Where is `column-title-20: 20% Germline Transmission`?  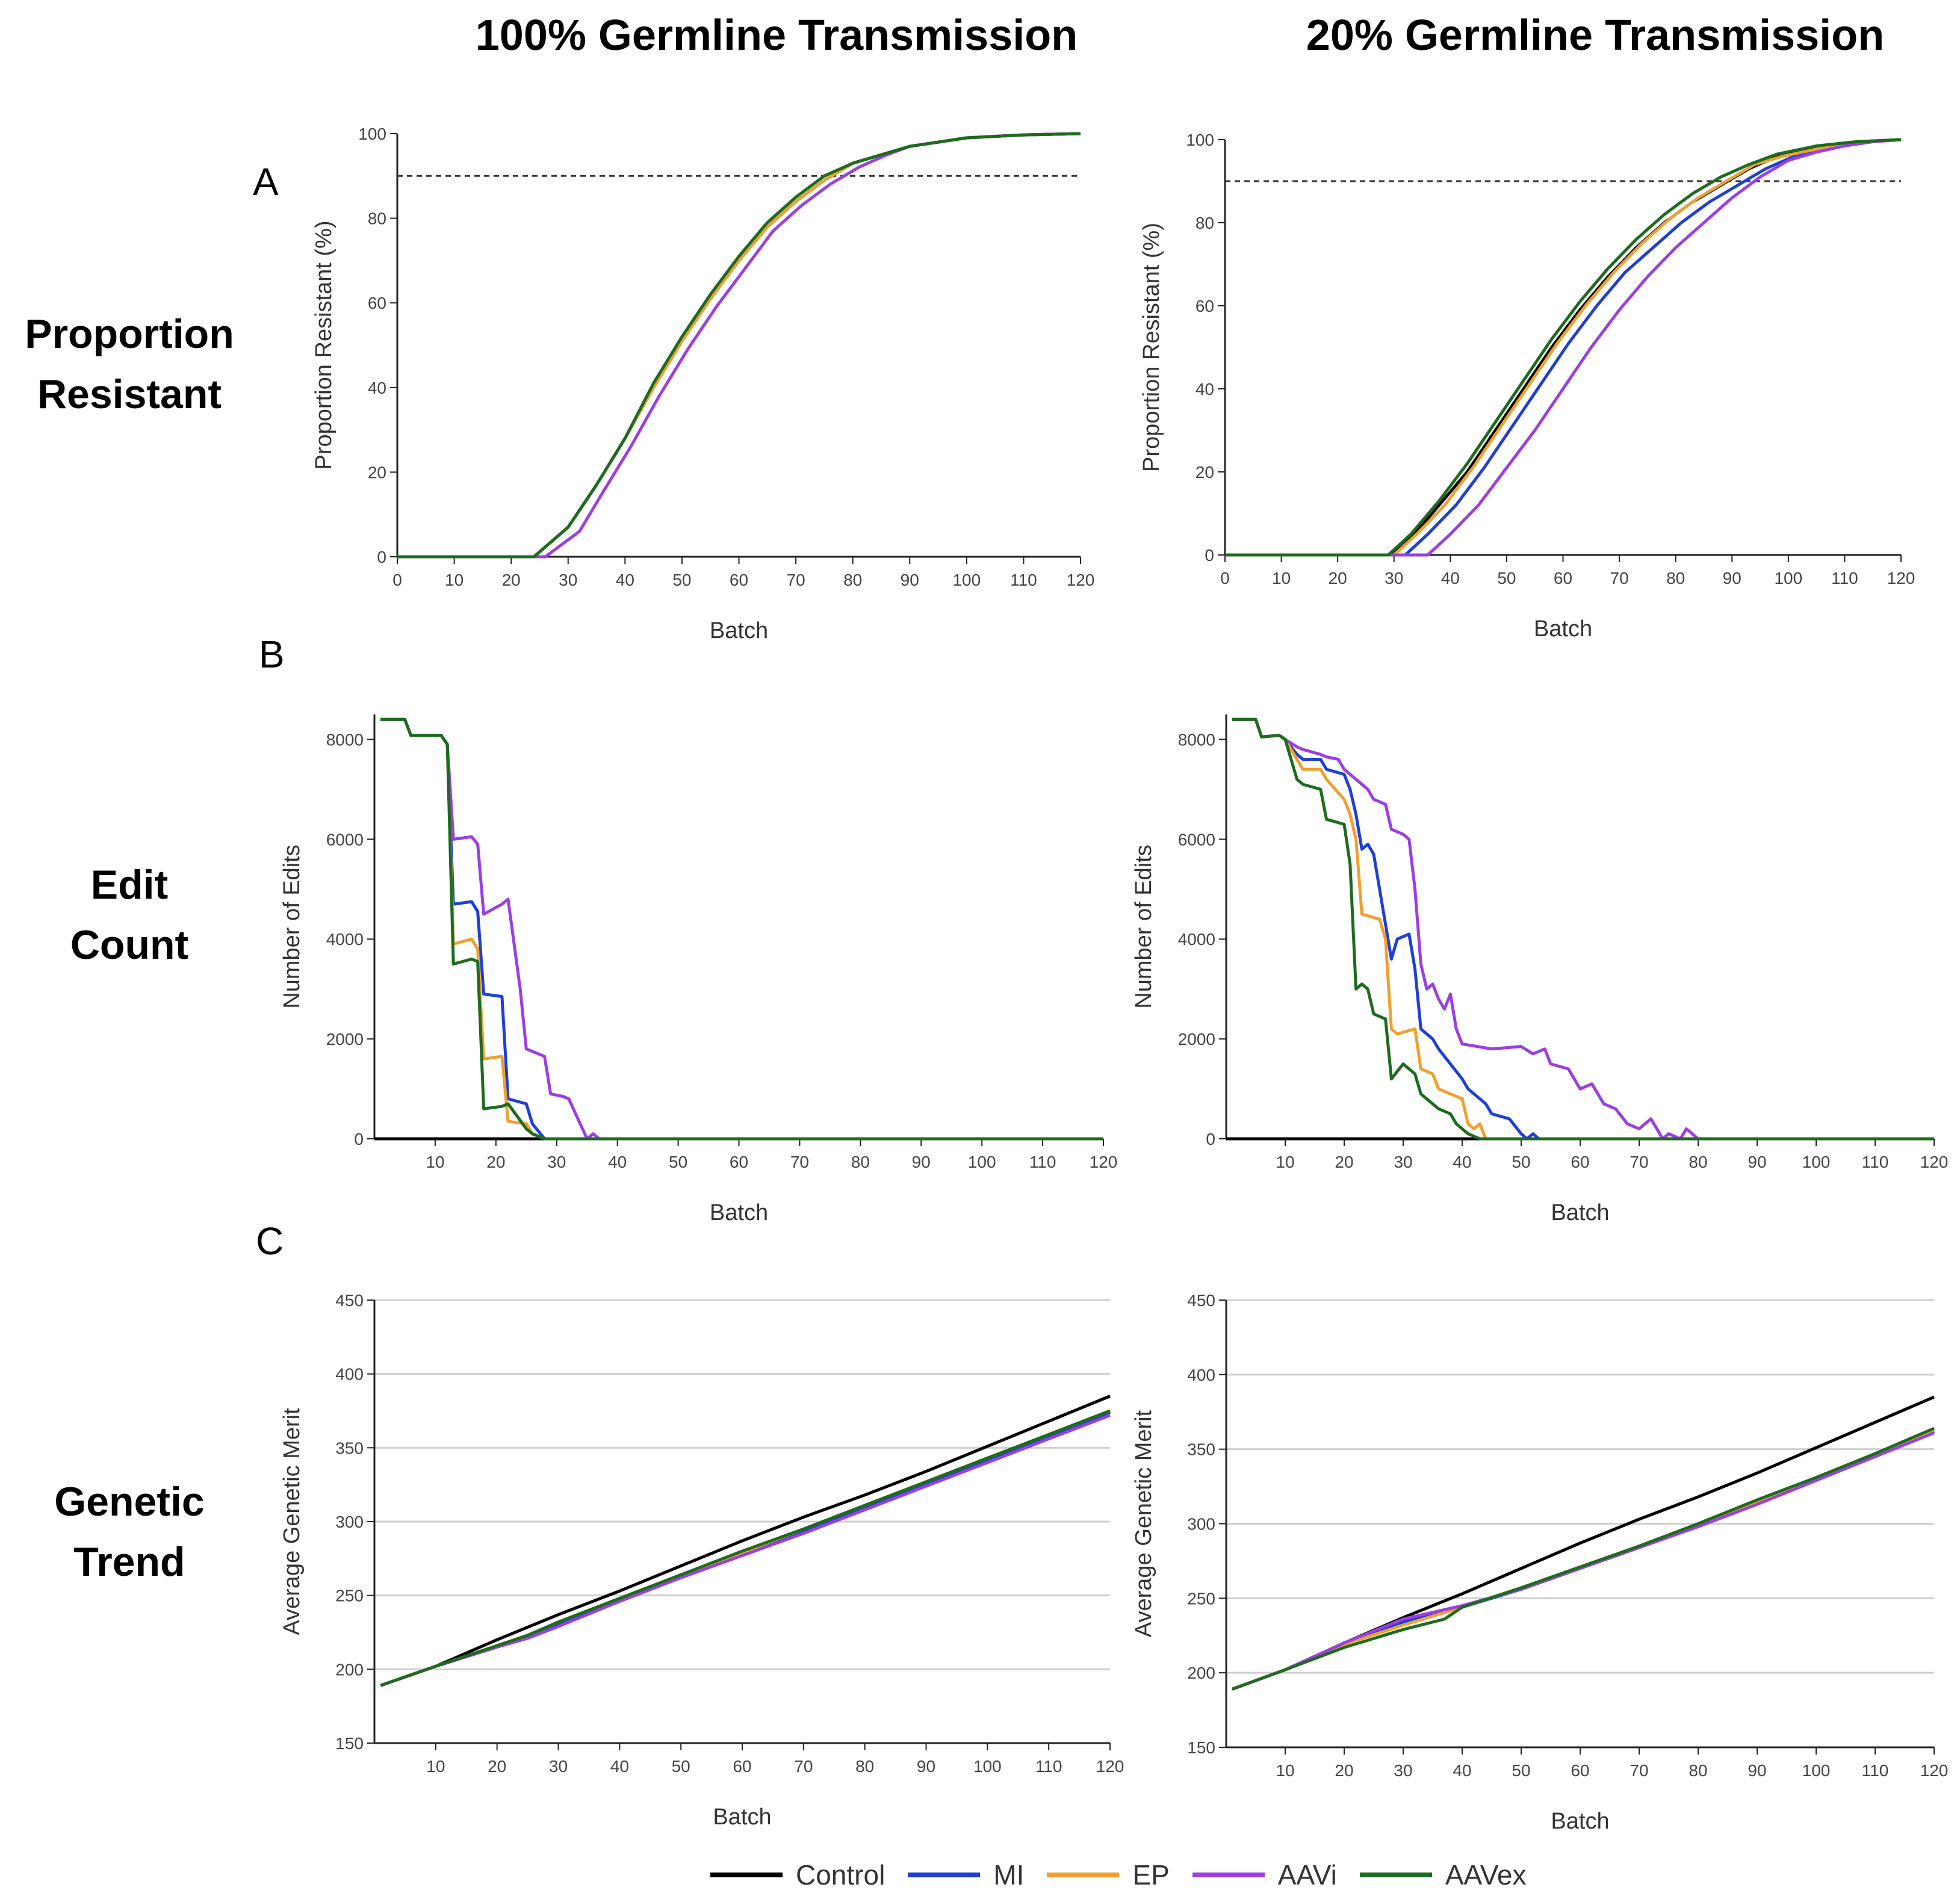 column-title-20: 20% Germline Transmission is located at coordinates (1595, 35).